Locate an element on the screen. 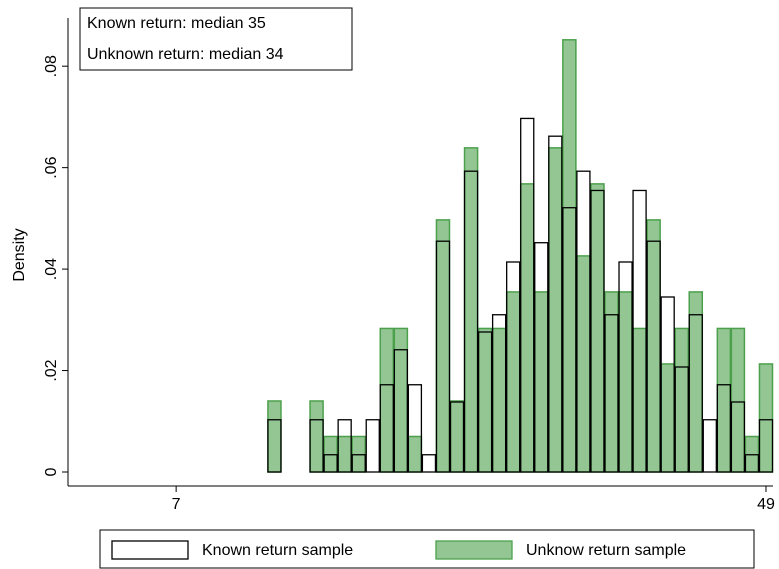  y-tick-label: .02 is located at coordinates (51, 370).